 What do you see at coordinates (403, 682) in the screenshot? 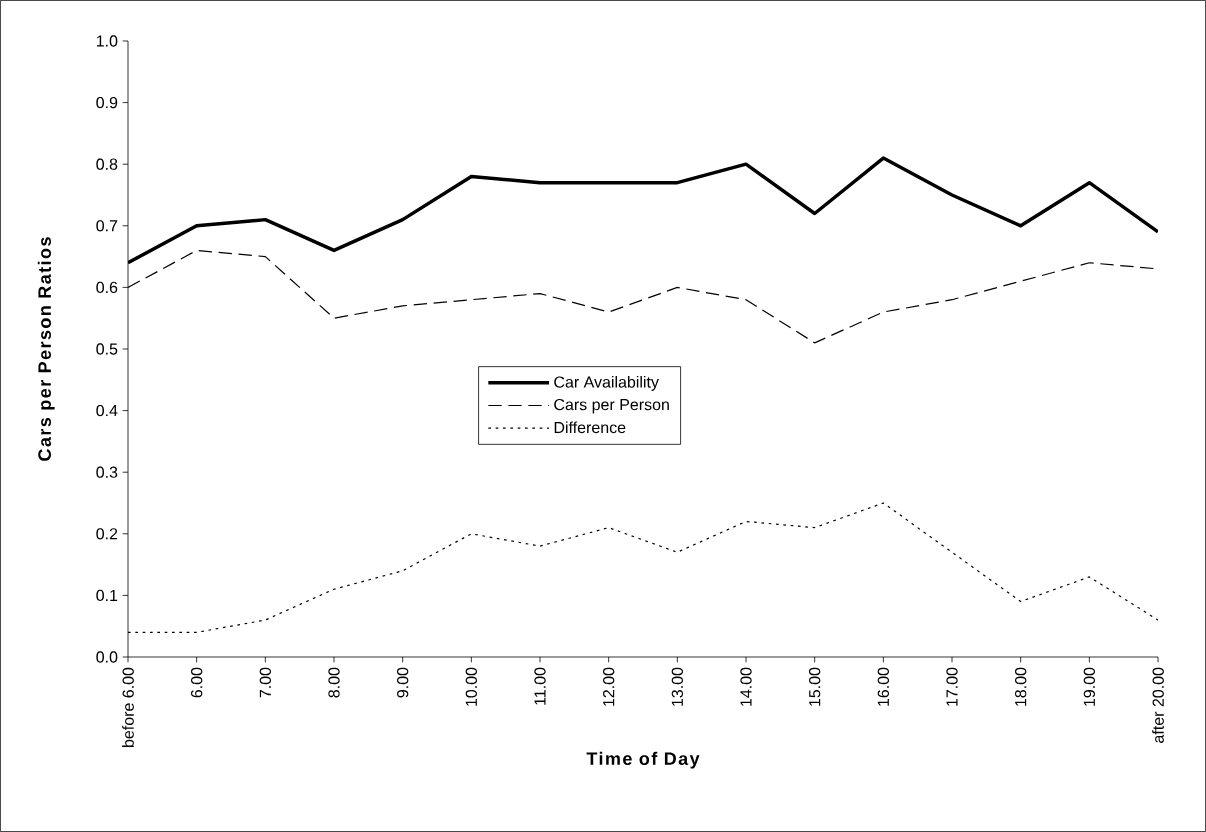
I see `x-tick-label: 9.00` at bounding box center [403, 682].